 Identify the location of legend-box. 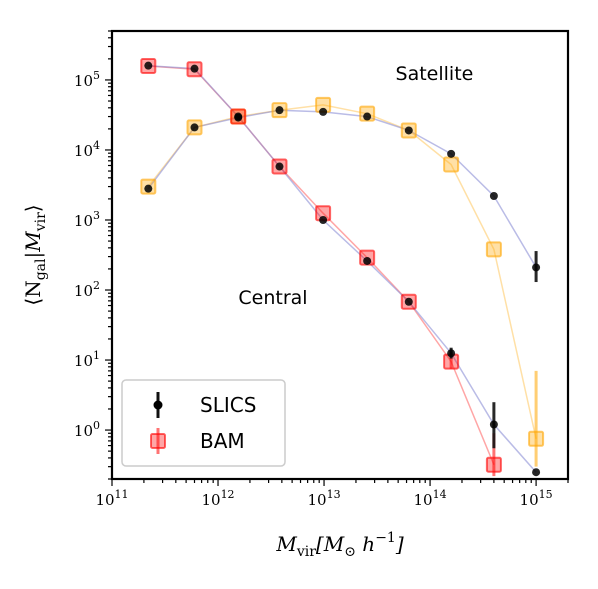
(203, 423).